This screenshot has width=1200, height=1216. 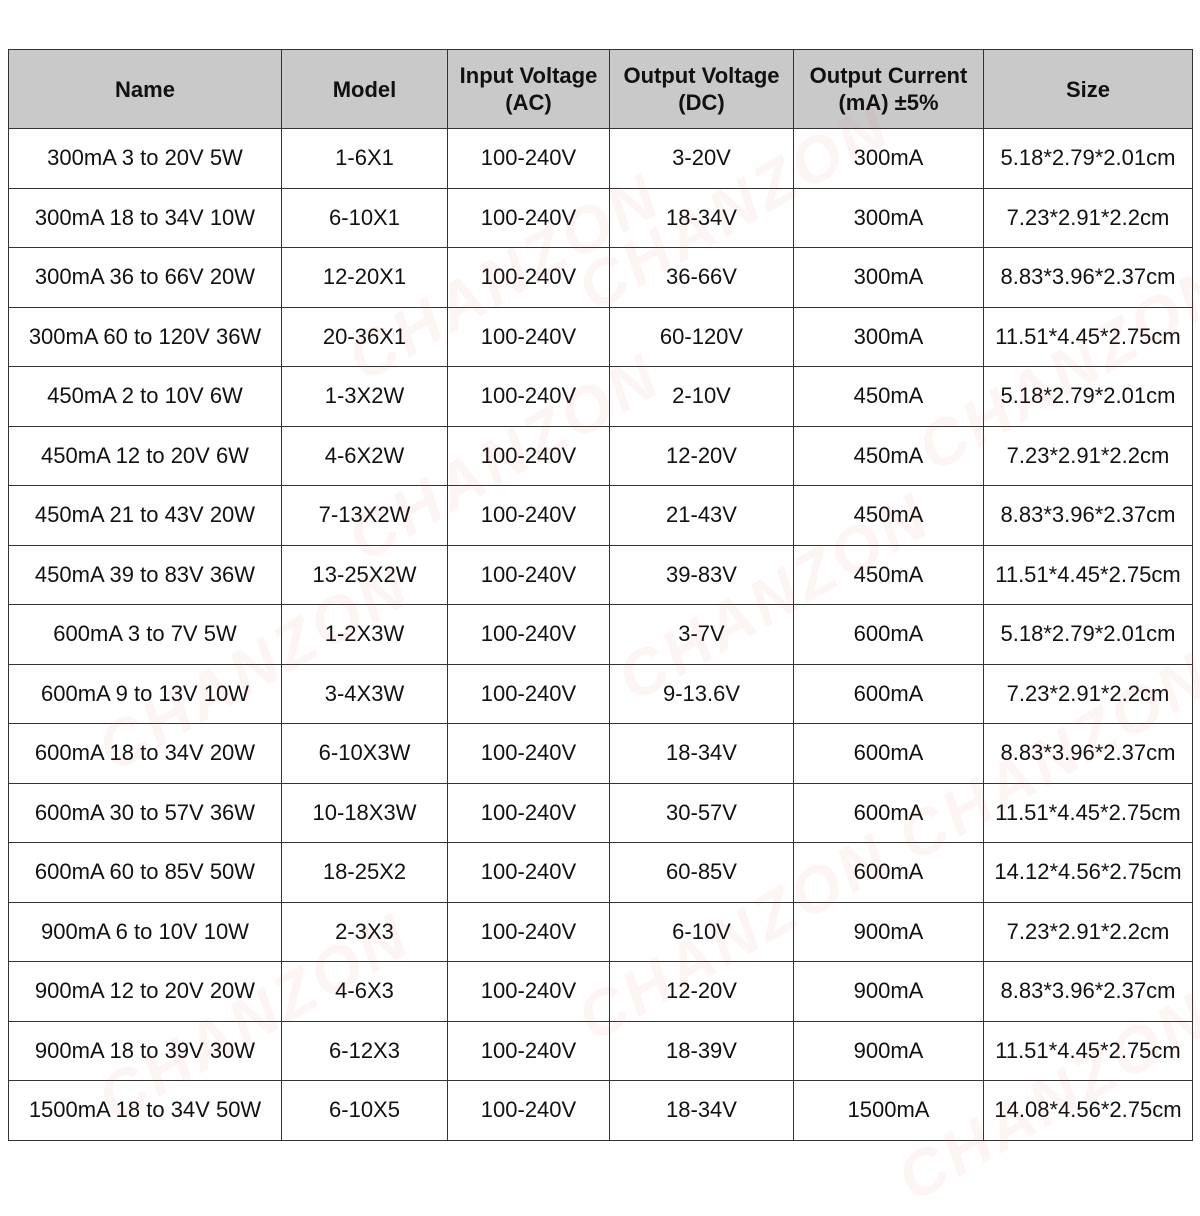 What do you see at coordinates (364, 455) in the screenshot?
I see `cell-model: 4-6X2W` at bounding box center [364, 455].